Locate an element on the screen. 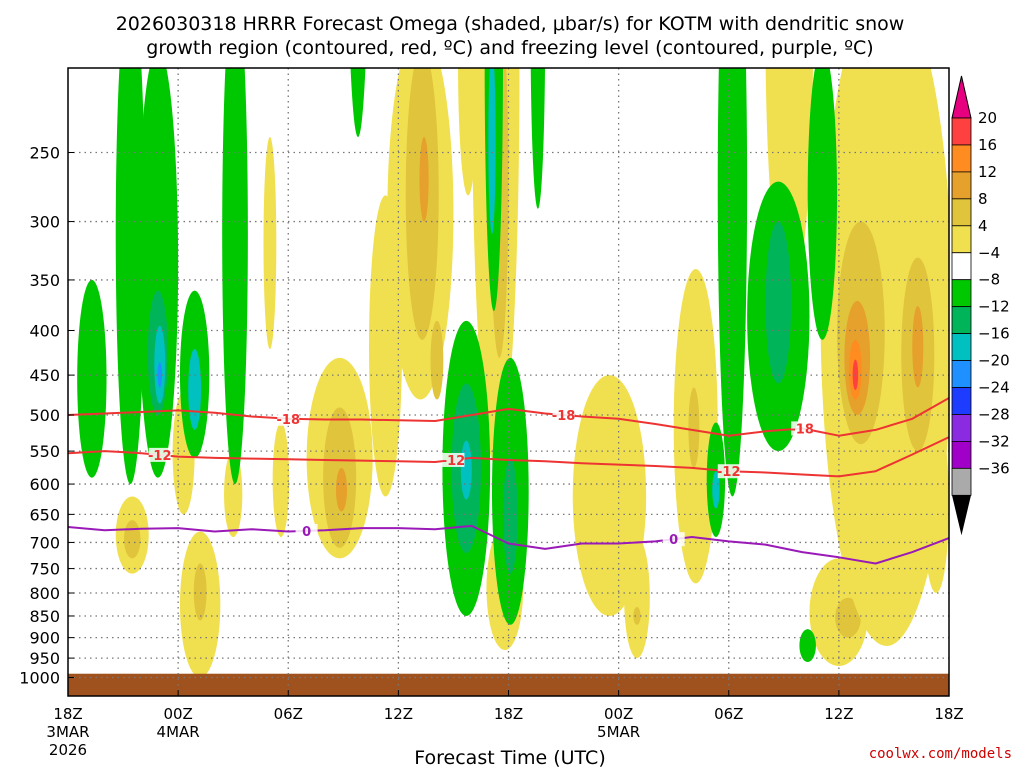  colorbar-label: 16 is located at coordinates (987, 145).